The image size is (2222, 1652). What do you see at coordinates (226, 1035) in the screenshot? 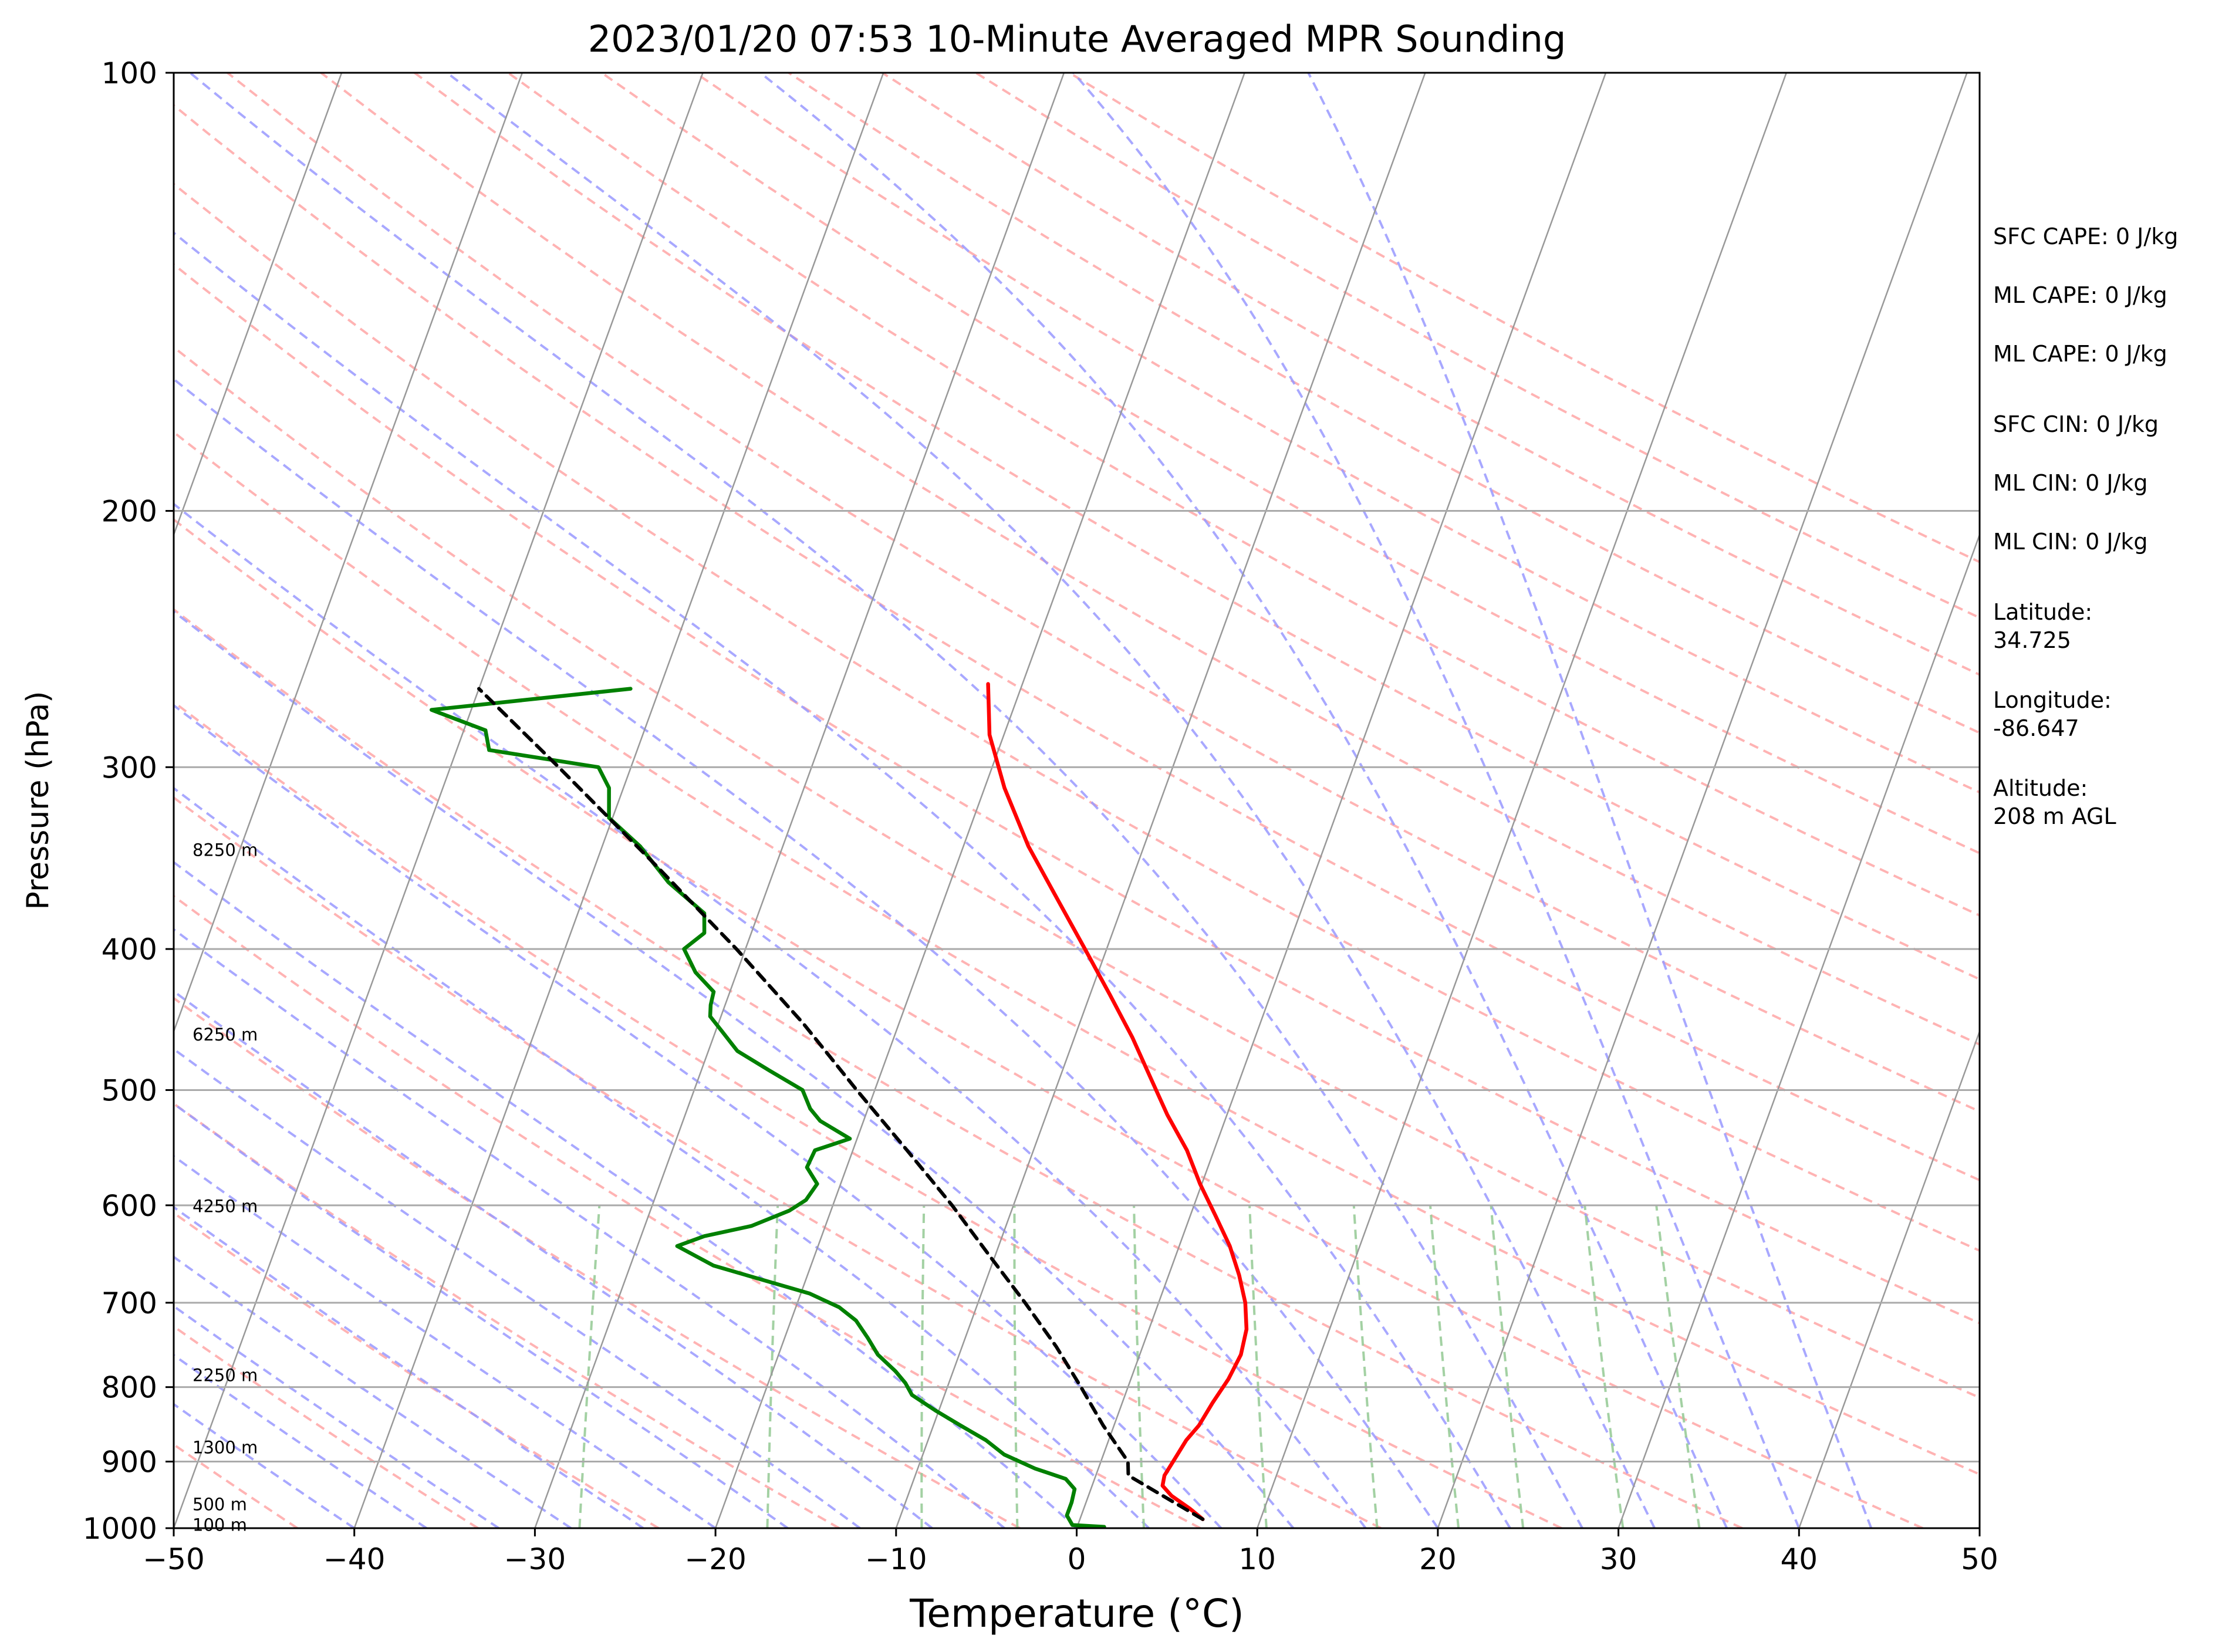
I see `height-label: 6250 m` at bounding box center [226, 1035].